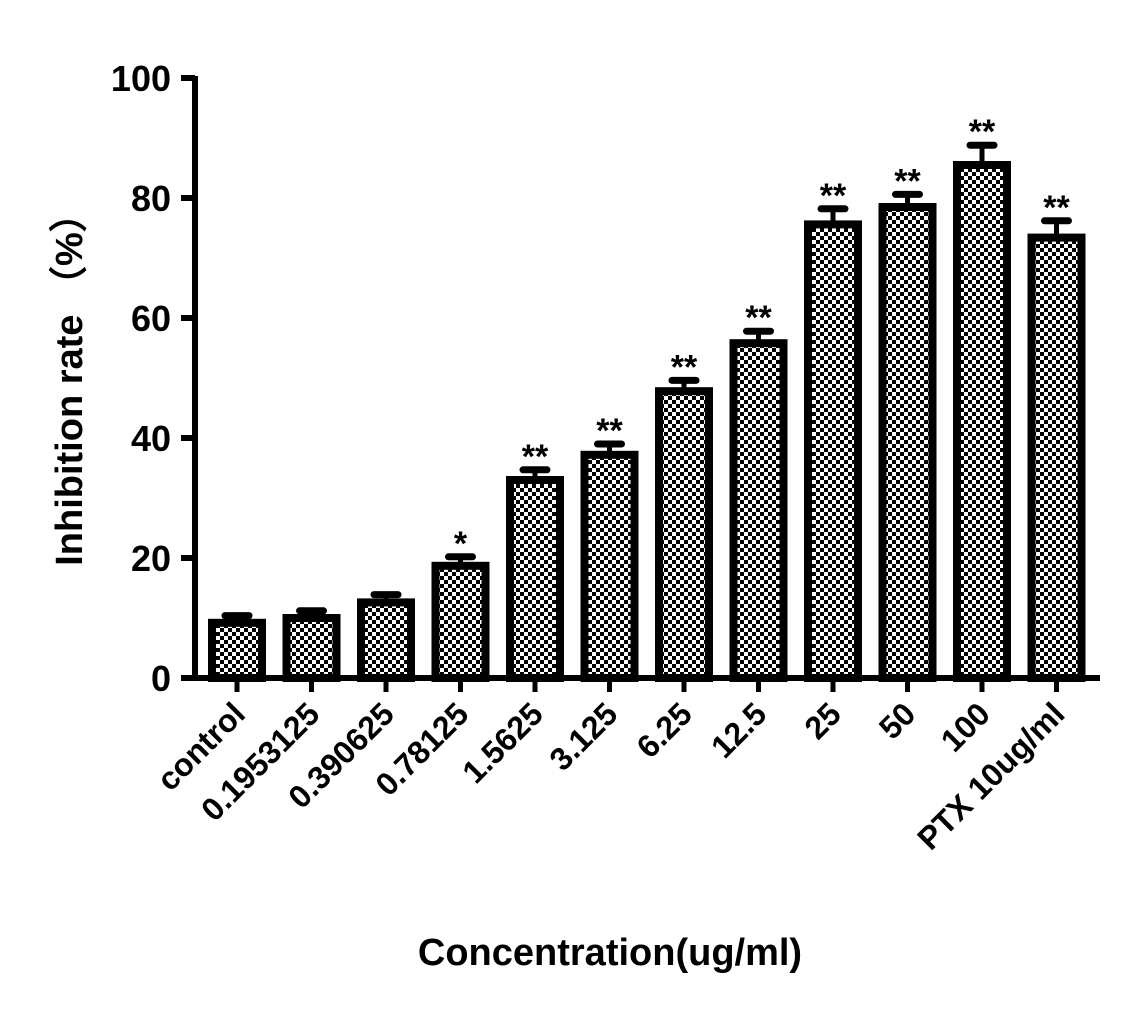  Describe the element at coordinates (151, 438) in the screenshot. I see `y-tick-label: 40` at that location.